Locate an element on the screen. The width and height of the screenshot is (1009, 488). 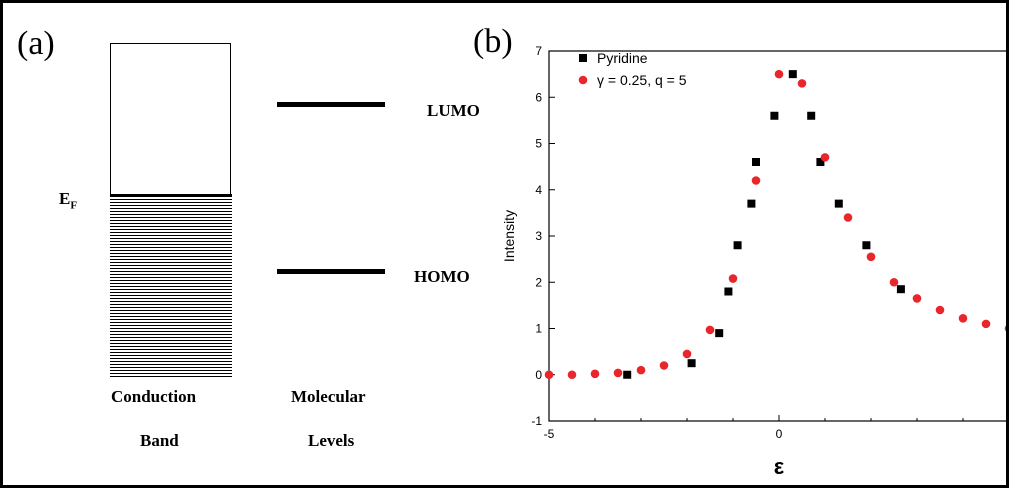
homo-label: HOMO is located at coordinates (442, 276).